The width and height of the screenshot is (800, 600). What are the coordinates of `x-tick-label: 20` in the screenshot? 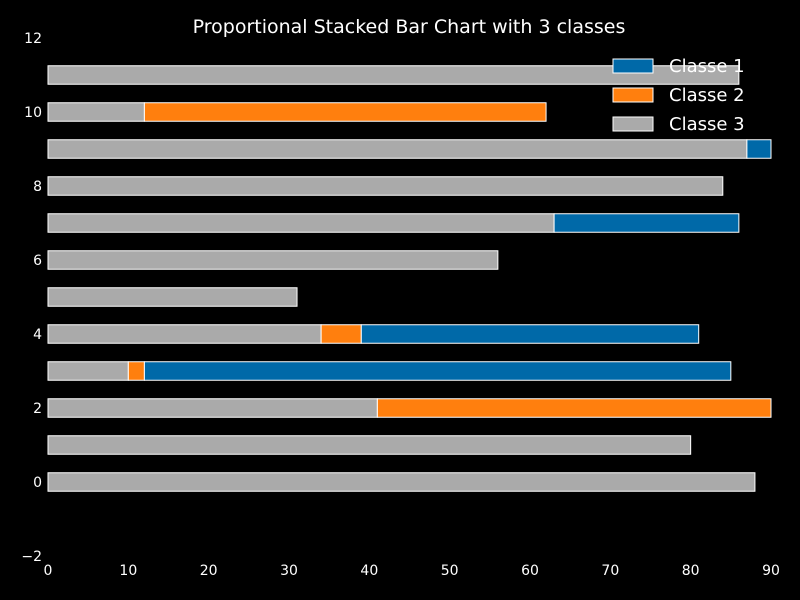 It's located at (209, 571).